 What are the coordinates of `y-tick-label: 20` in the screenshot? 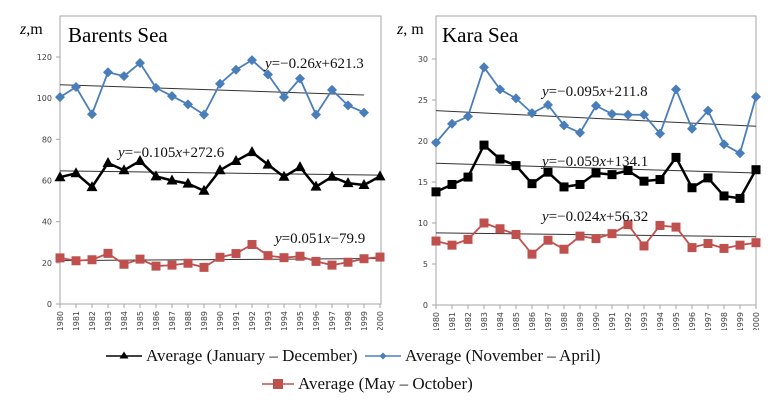 It's located at (423, 141).